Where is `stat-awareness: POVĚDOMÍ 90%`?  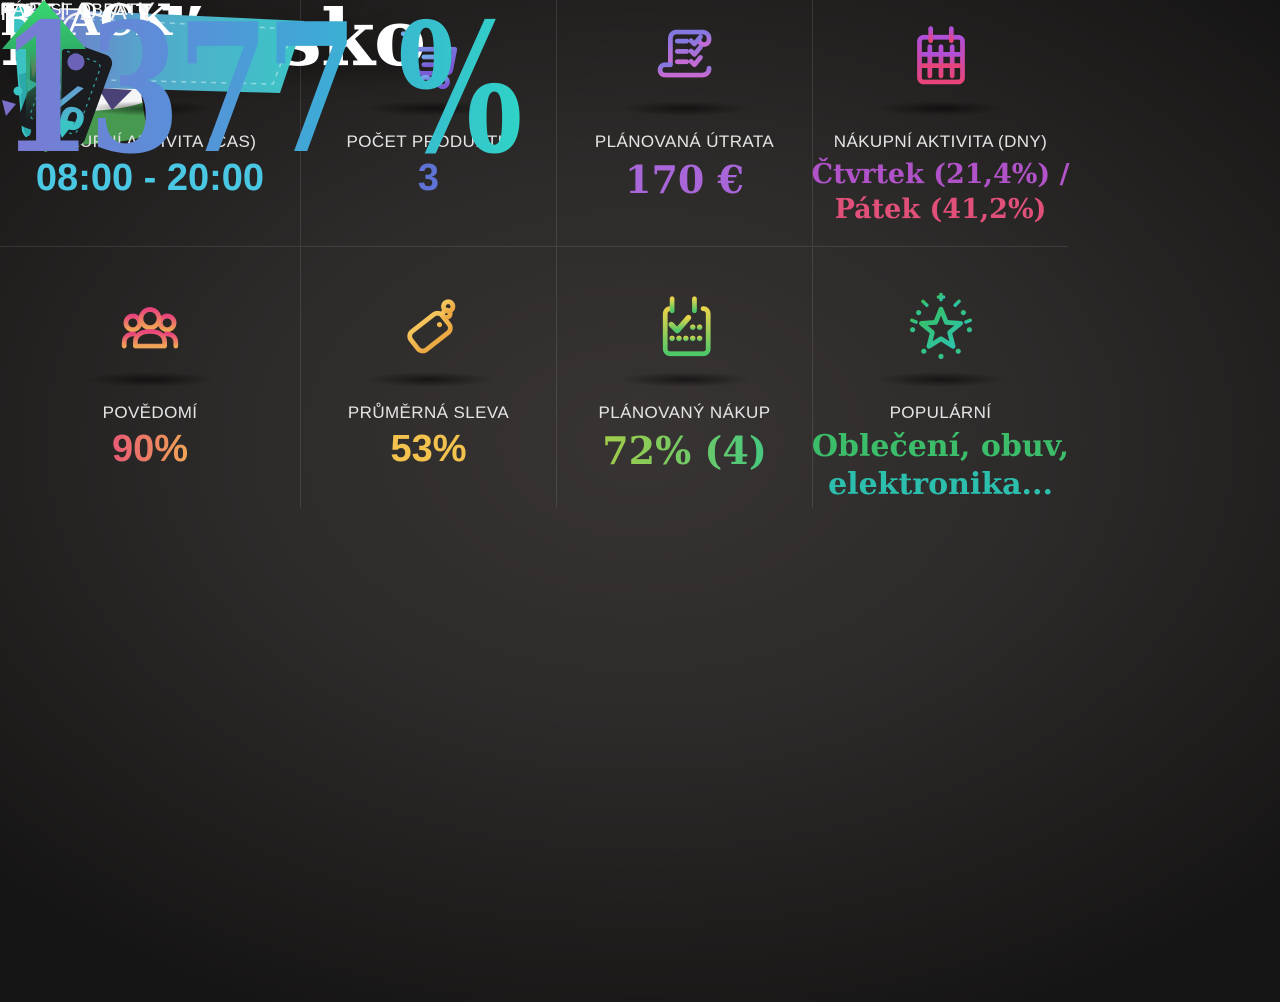
stat-awareness: POVĚDOMÍ 90% is located at coordinates (150, 377).